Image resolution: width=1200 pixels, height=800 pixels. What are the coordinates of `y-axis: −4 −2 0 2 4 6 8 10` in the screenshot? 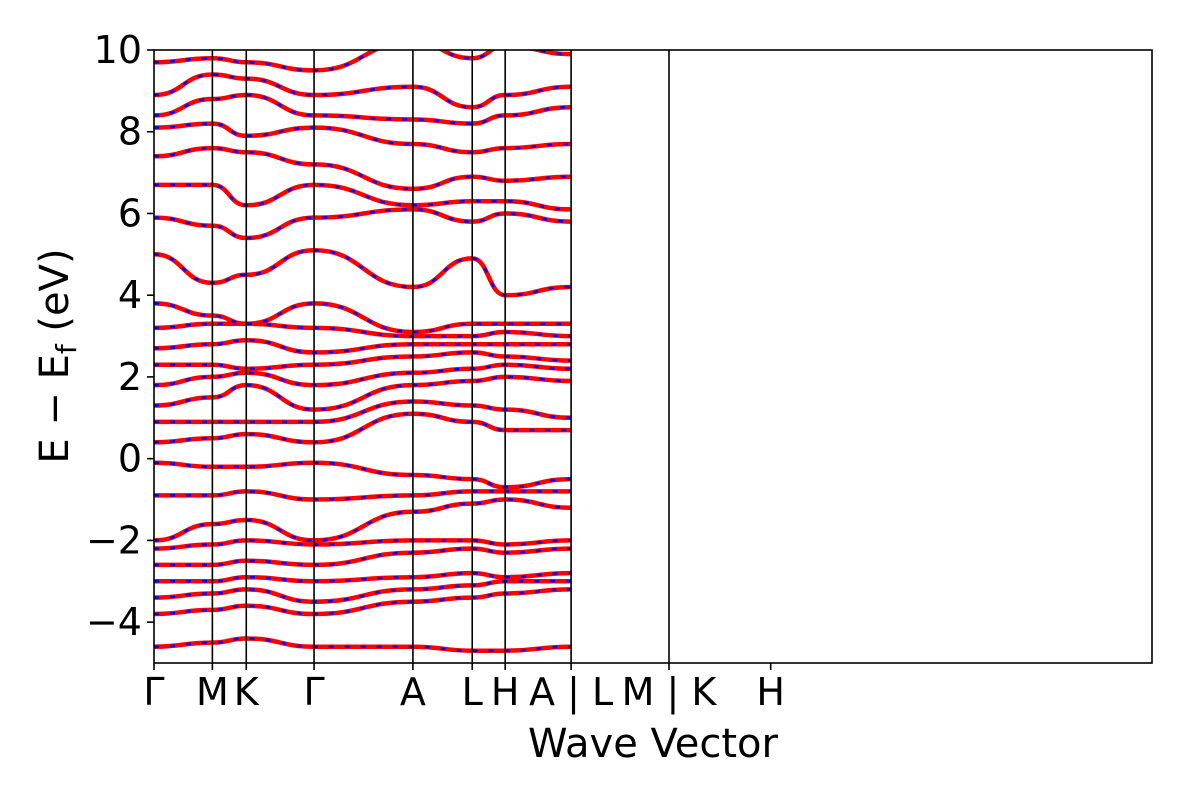 It's located at (120, 336).